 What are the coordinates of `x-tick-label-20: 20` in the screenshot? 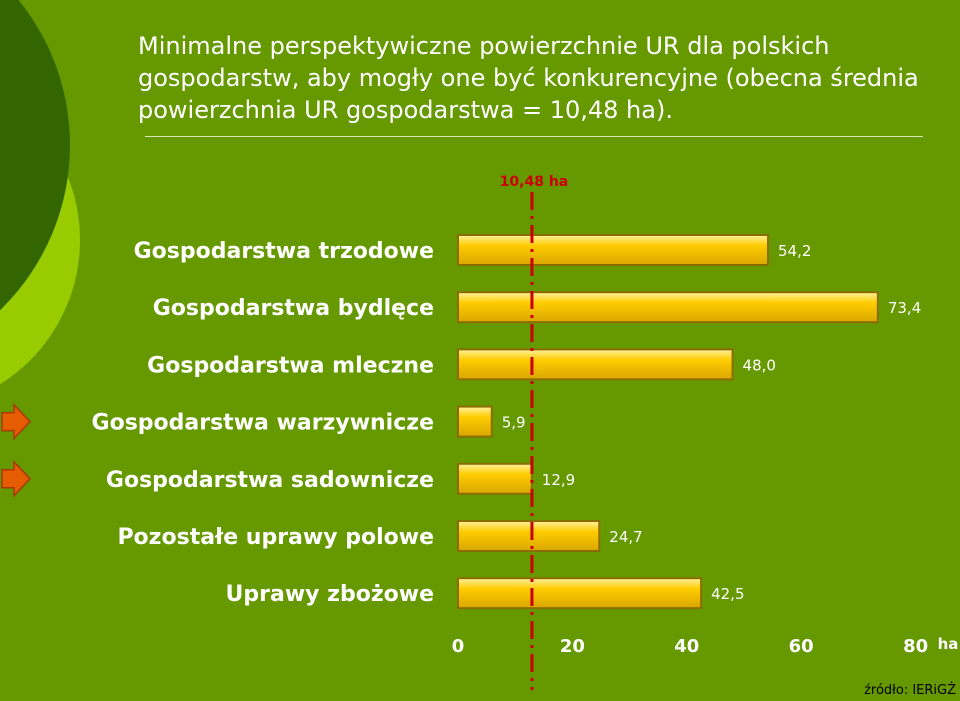 It's located at (572, 646).